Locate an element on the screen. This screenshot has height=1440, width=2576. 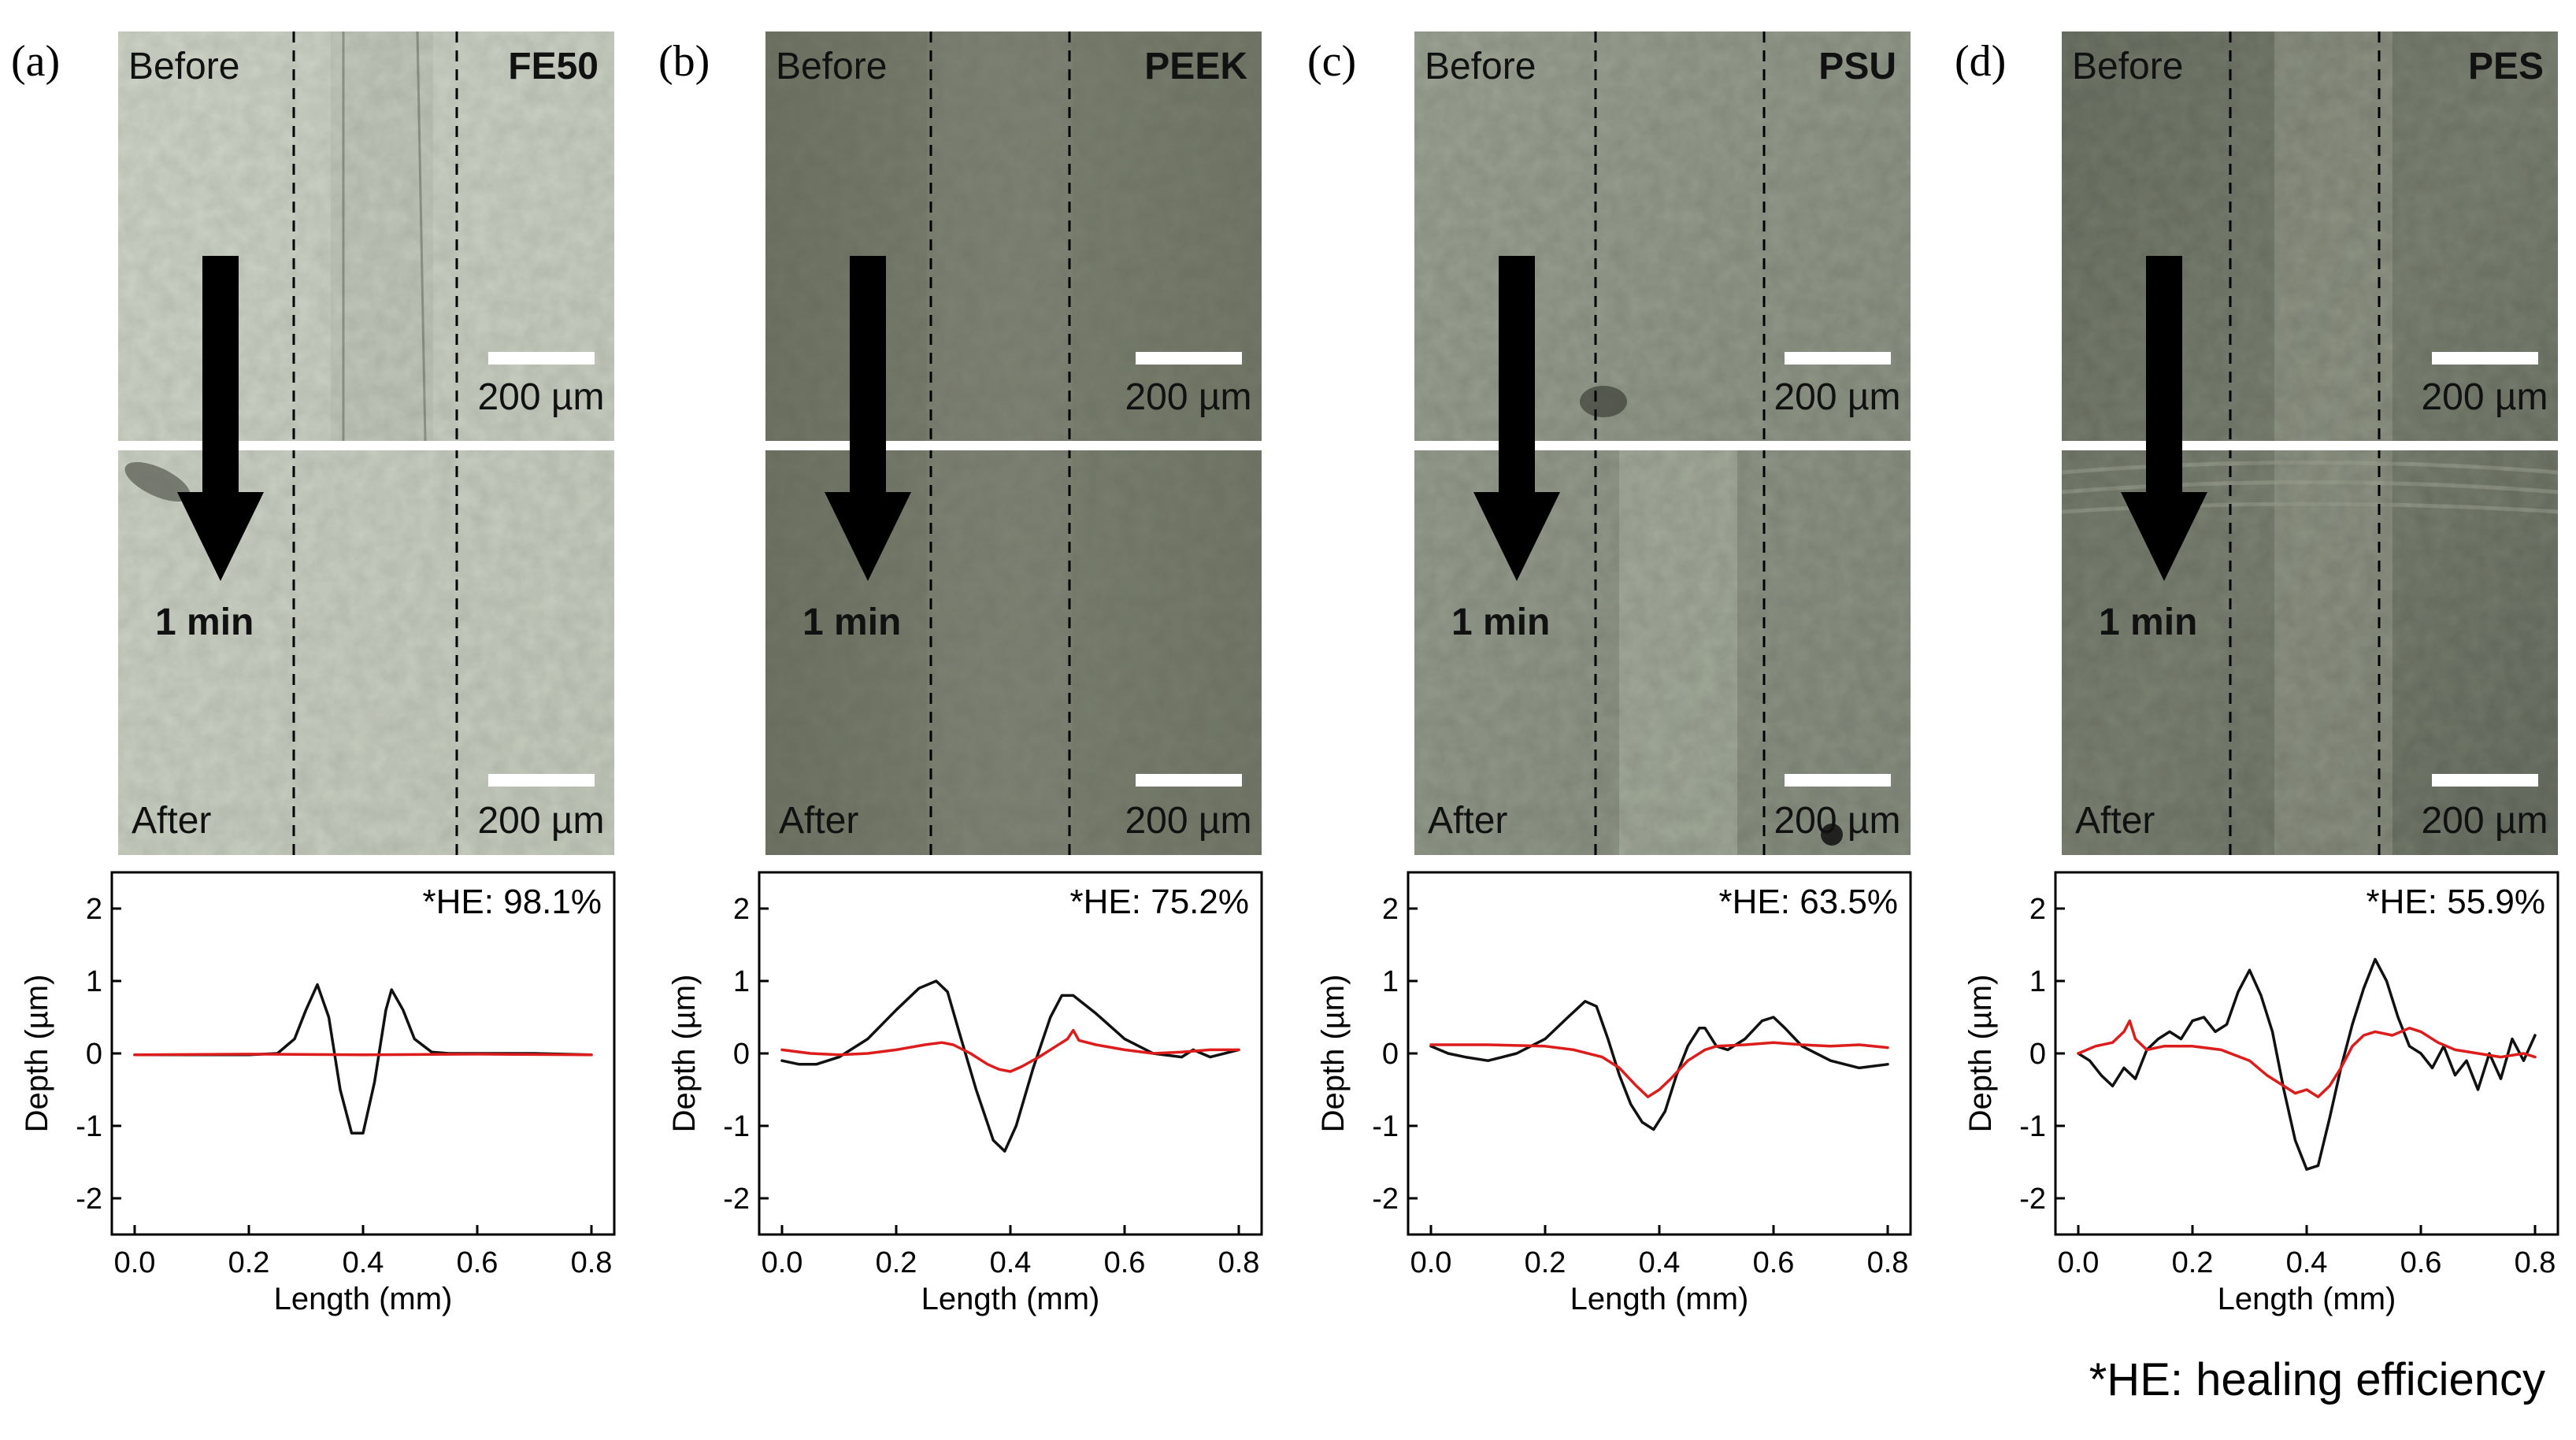
micrograph: Before PSU 200 µm 1 min After 200 µm is located at coordinates (1662, 443).